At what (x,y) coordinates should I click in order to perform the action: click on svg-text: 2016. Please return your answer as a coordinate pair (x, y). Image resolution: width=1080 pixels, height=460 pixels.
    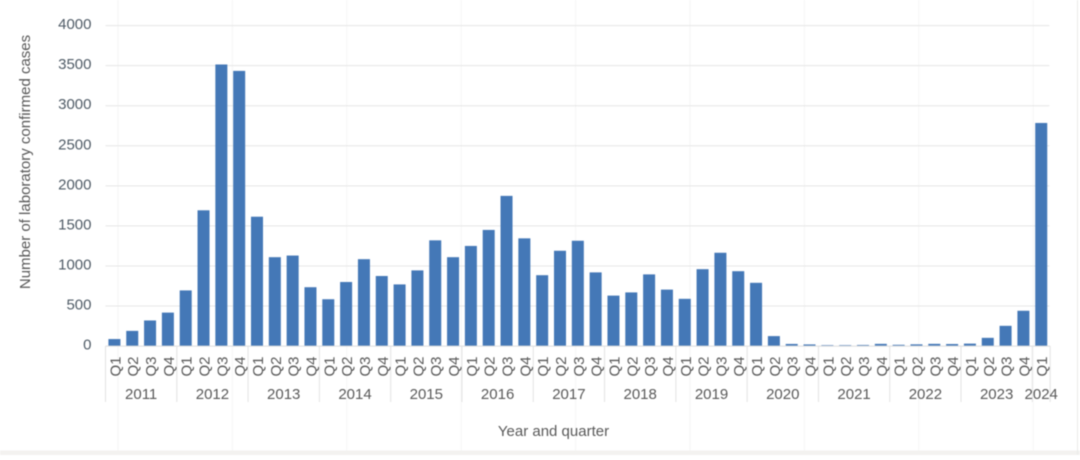
    Looking at the image, I should click on (497, 394).